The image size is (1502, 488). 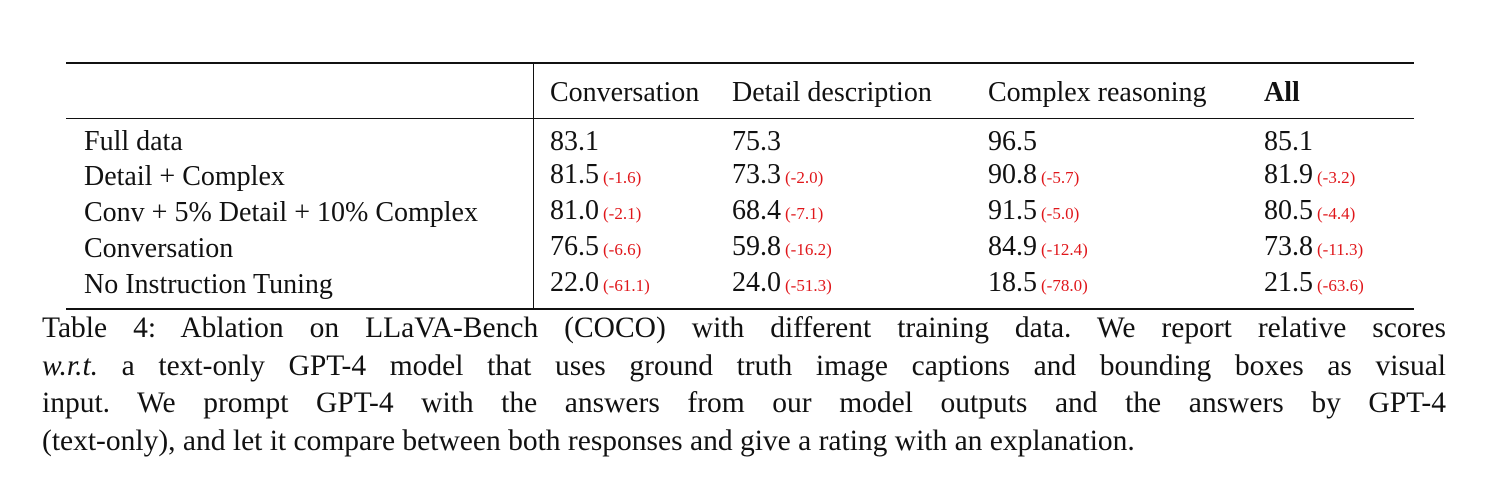 What do you see at coordinates (574, 210) in the screenshot?
I see `score-value: 81.0` at bounding box center [574, 210].